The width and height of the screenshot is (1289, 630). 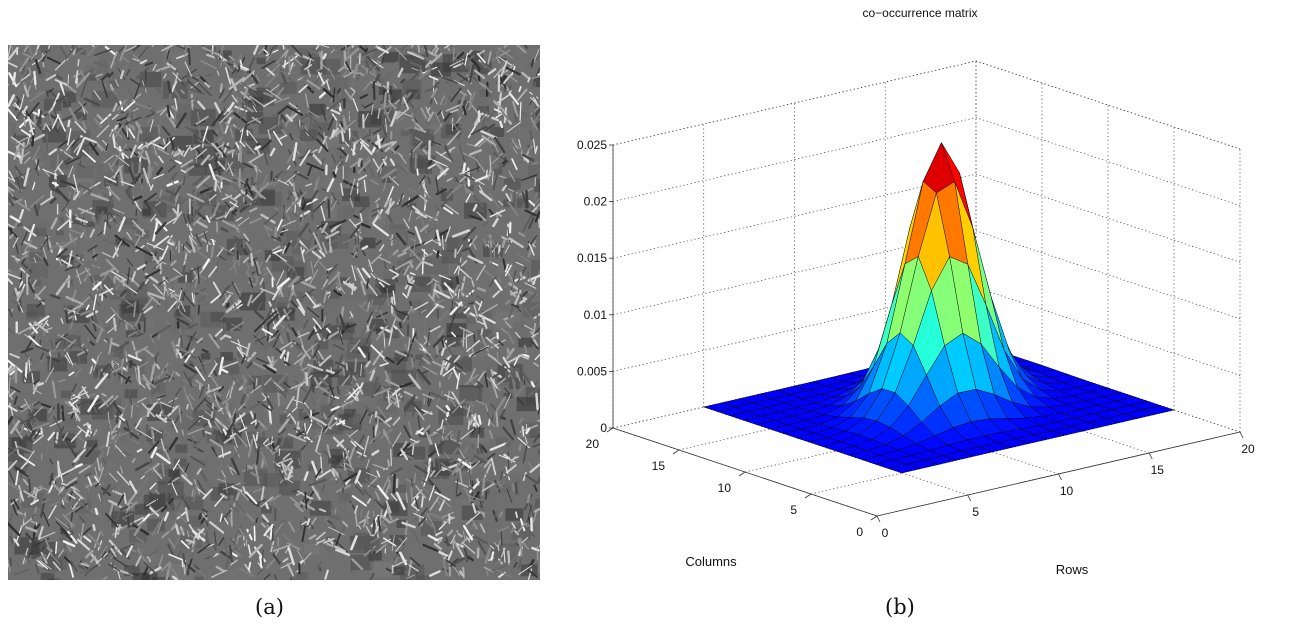 I want to click on x-tick-label: 15, so click(x=1158, y=470).